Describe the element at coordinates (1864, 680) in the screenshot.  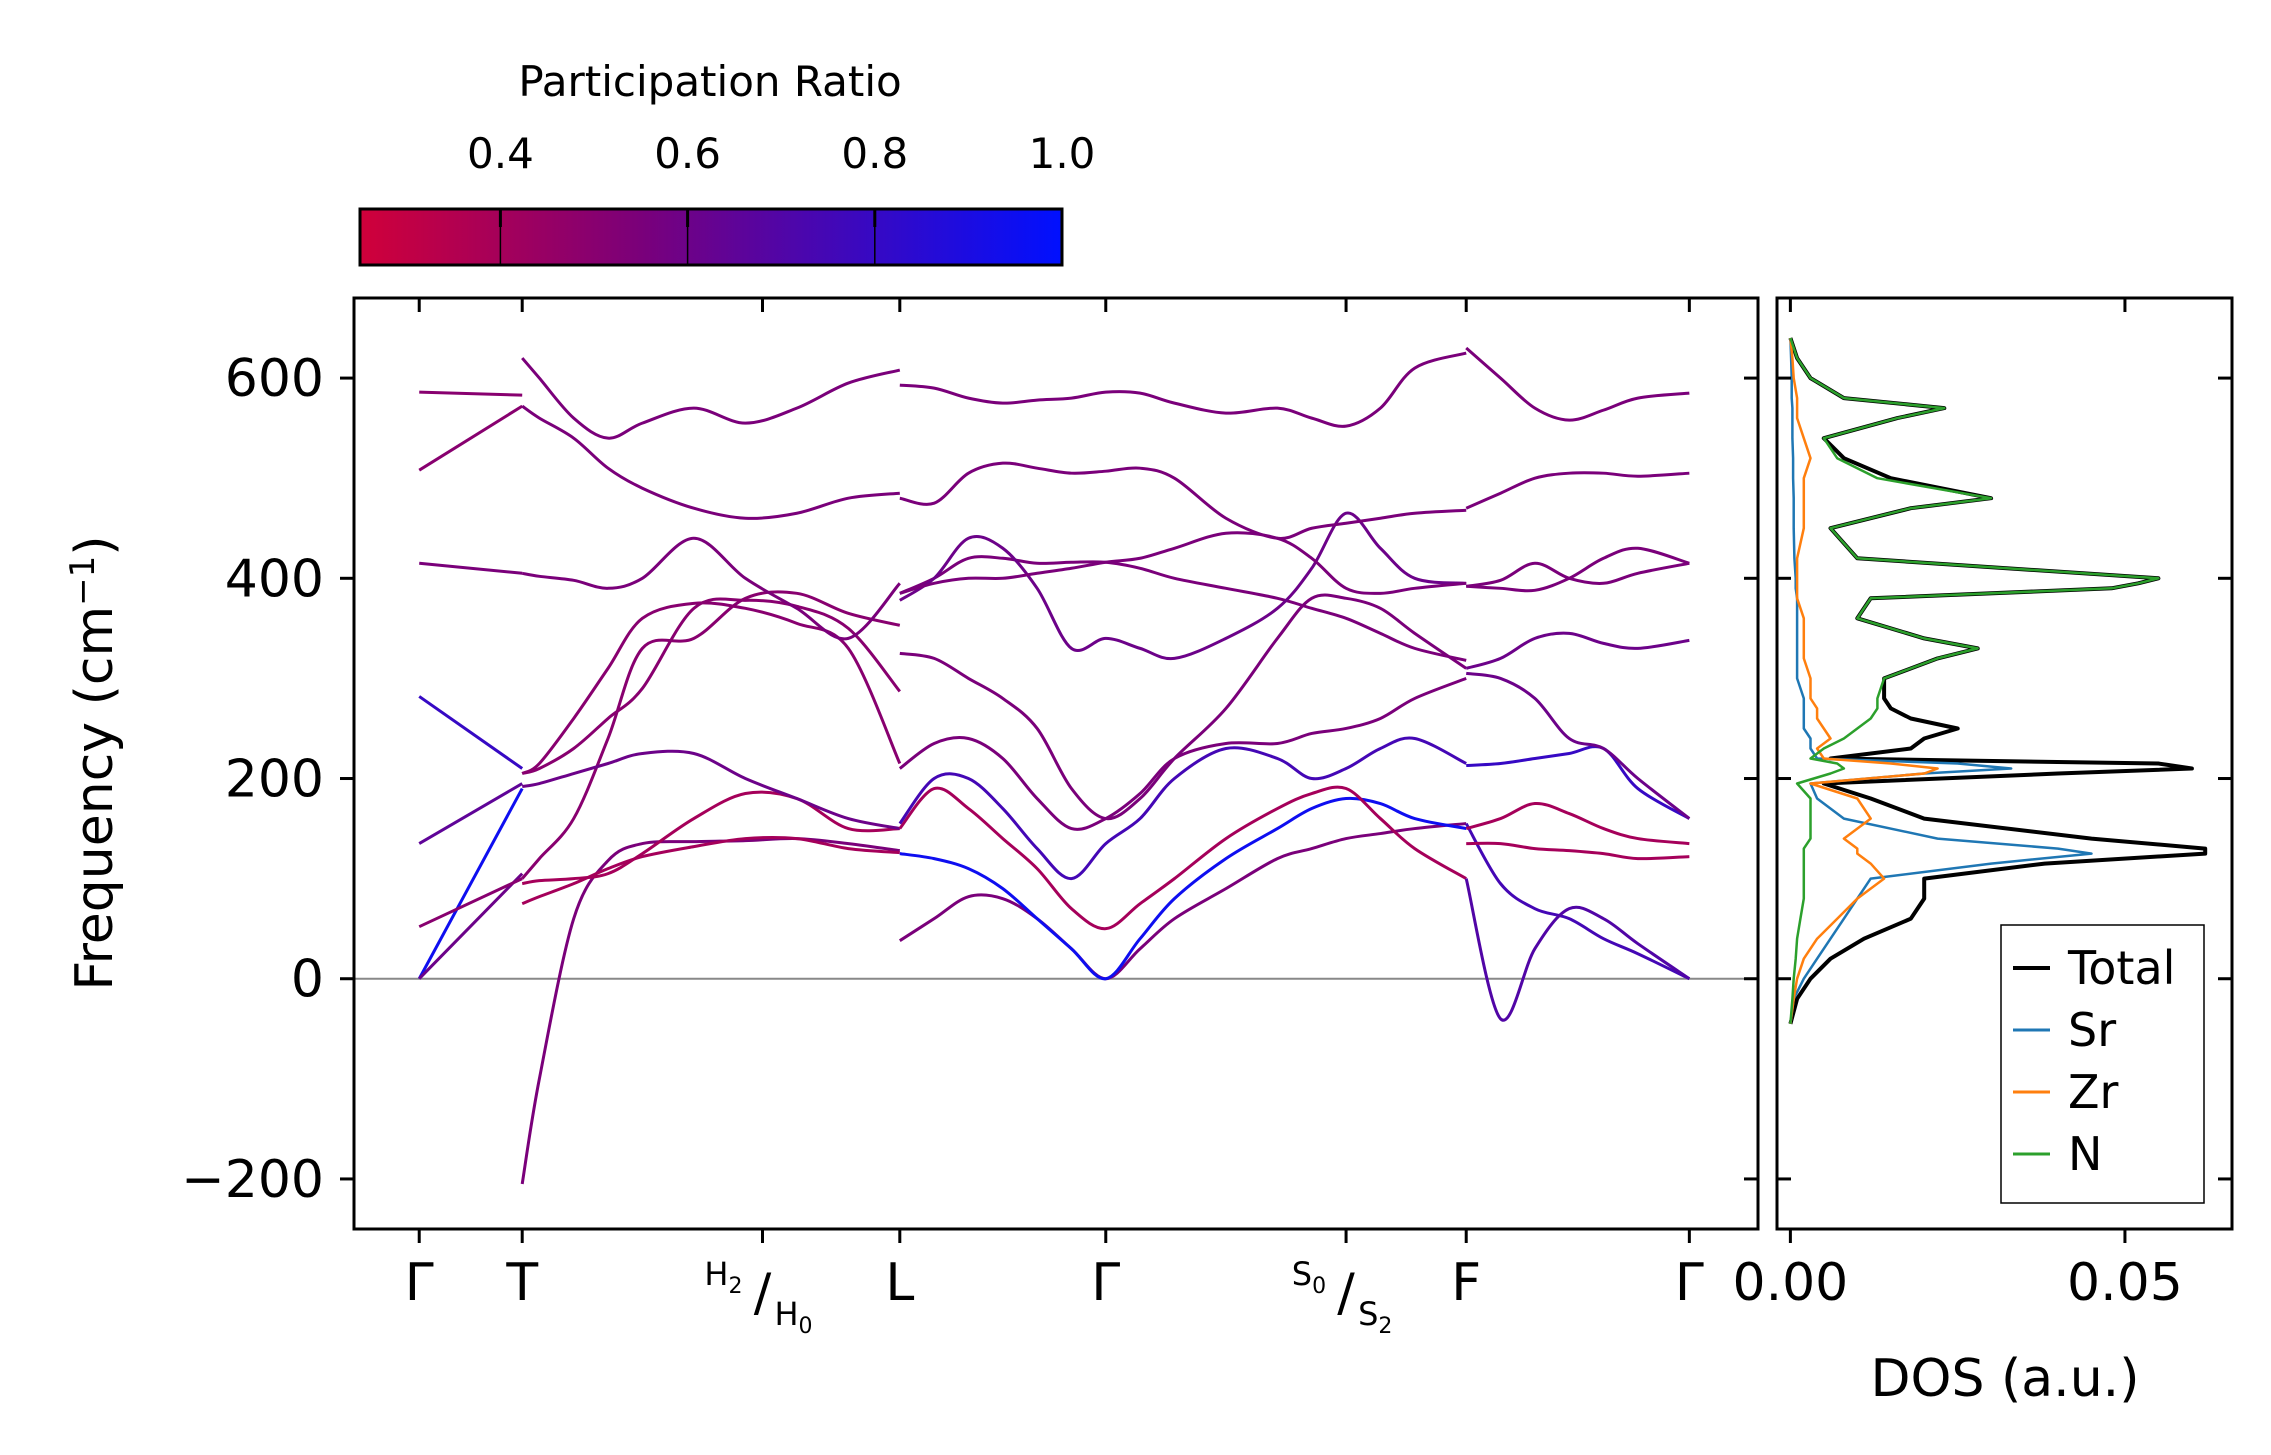
I see `dos-curve-zr` at that location.